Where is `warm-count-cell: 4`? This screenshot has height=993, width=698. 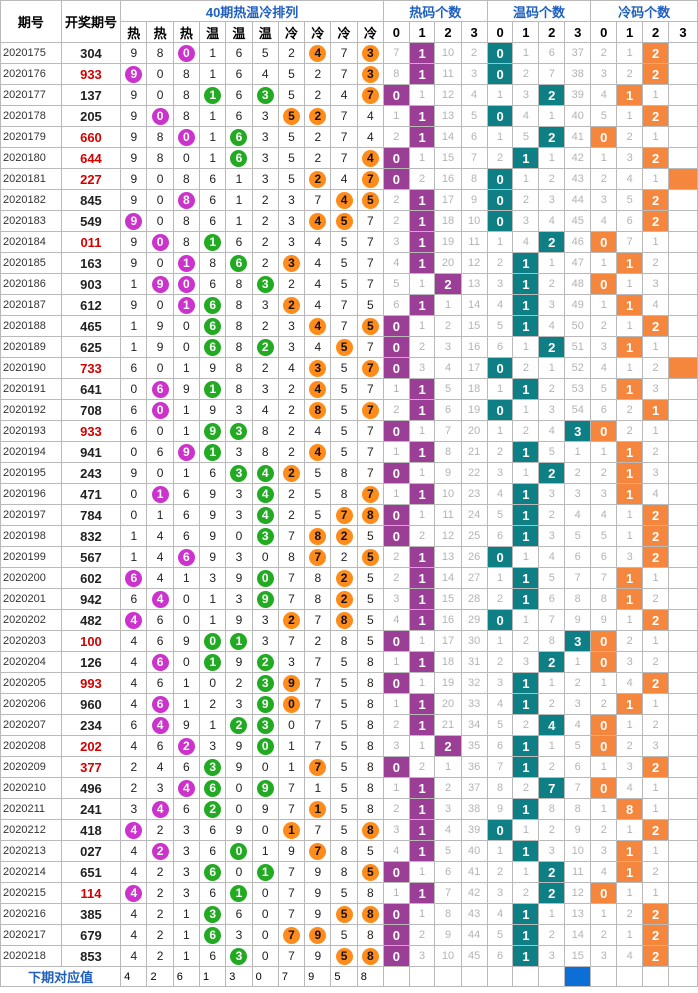 warm-count-cell: 4 is located at coordinates (500, 704).